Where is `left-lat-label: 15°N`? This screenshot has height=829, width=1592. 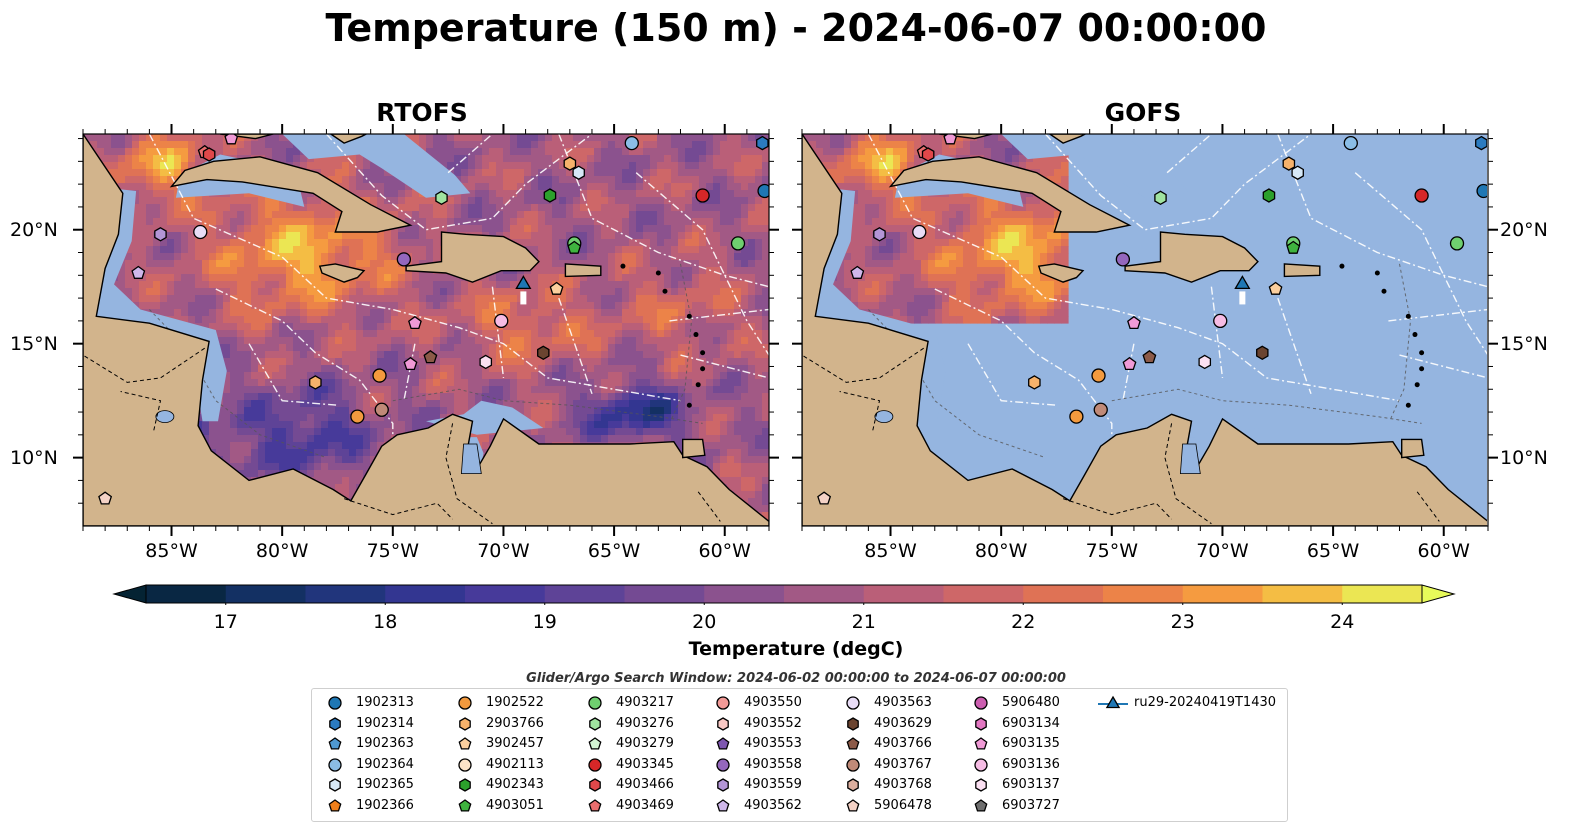
left-lat-label: 15°N is located at coordinates (34, 343).